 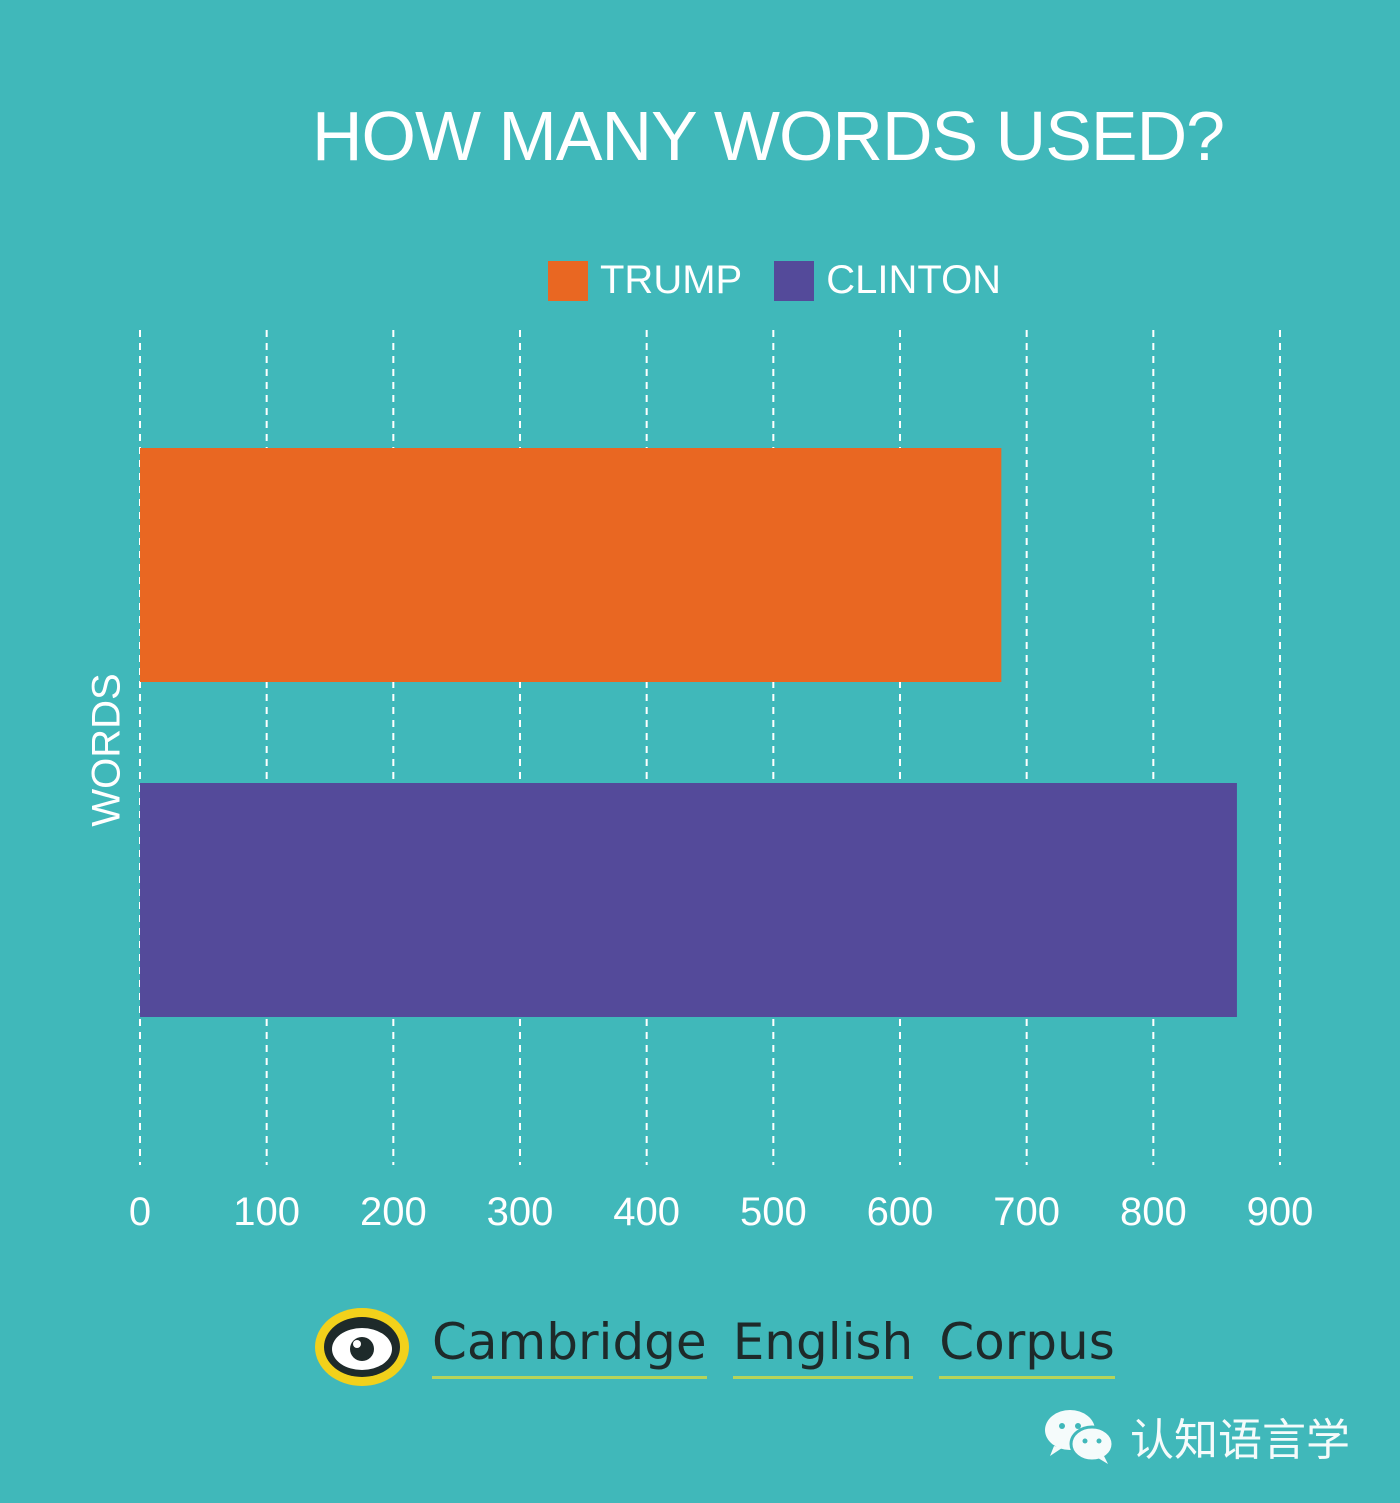 What do you see at coordinates (900, 1212) in the screenshot?
I see `x-tick-label: 600` at bounding box center [900, 1212].